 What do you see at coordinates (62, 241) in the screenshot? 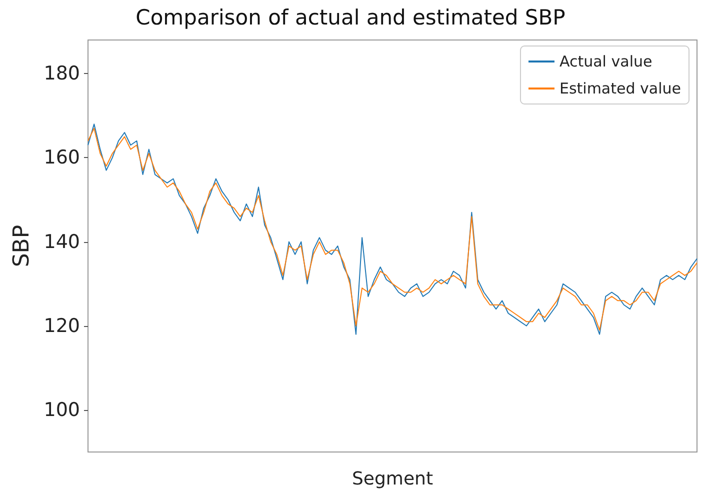
I see `y-tick-label: 140` at bounding box center [62, 241].